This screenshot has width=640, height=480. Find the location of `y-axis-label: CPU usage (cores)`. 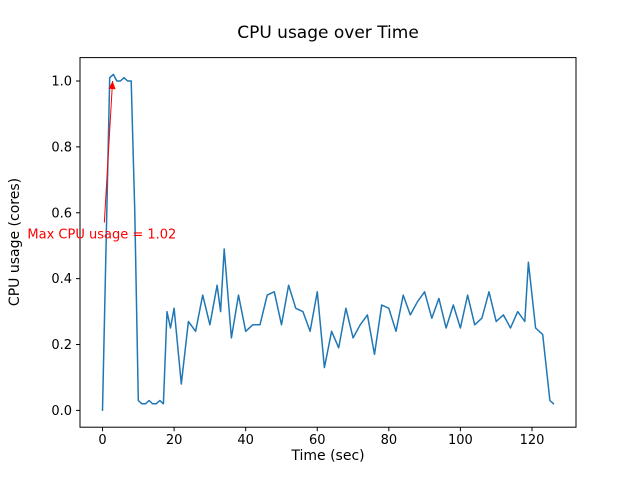

y-axis-label: CPU usage (cores) is located at coordinates (15, 242).